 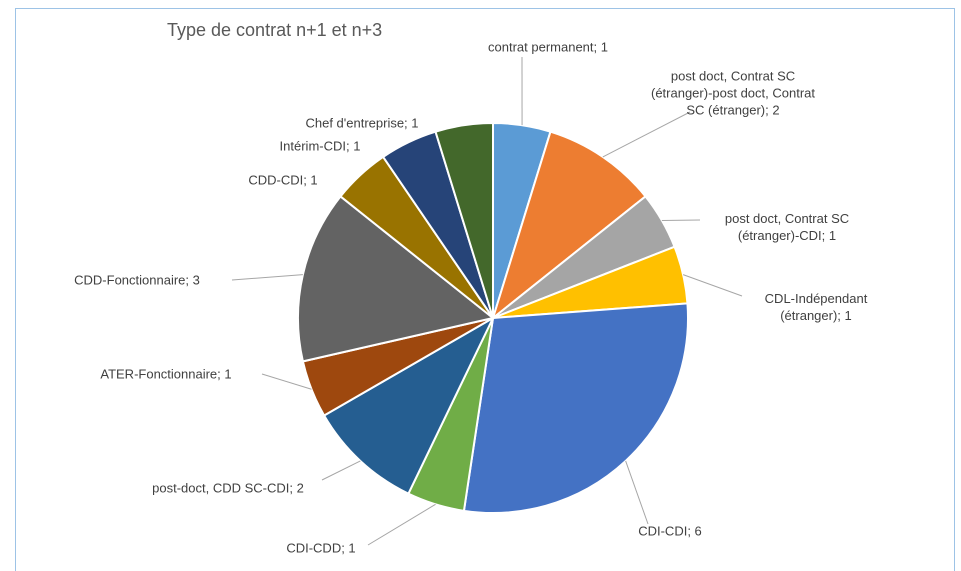 I want to click on data-label: Intérim-CDI; 1, so click(x=320, y=146).